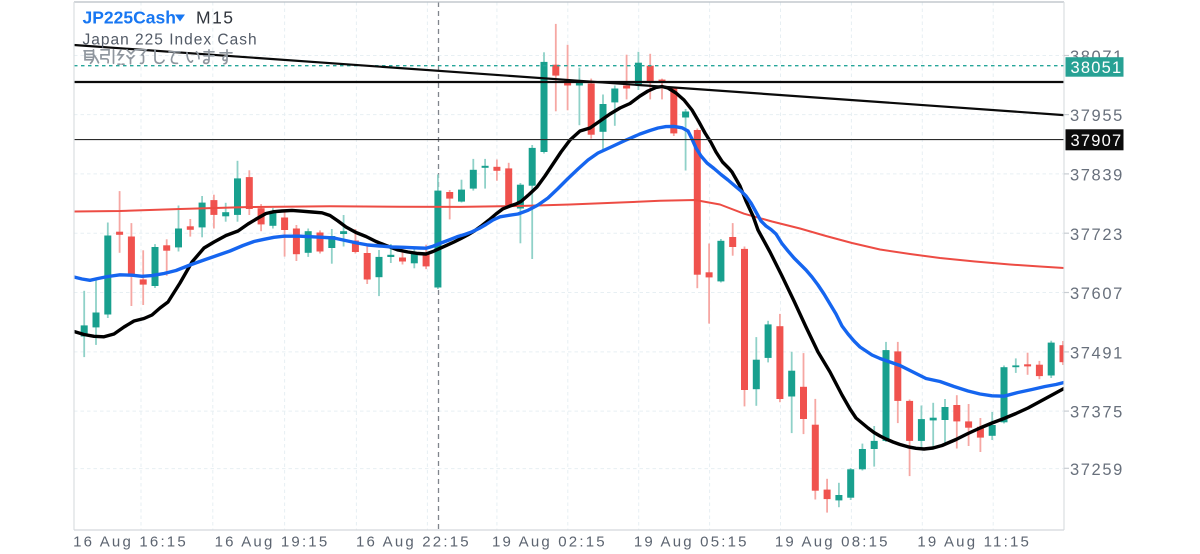 Image resolution: width=1200 pixels, height=554 pixels. Describe the element at coordinates (974, 542) in the screenshot. I see `svg-text: 19 Aug 11:15` at that location.